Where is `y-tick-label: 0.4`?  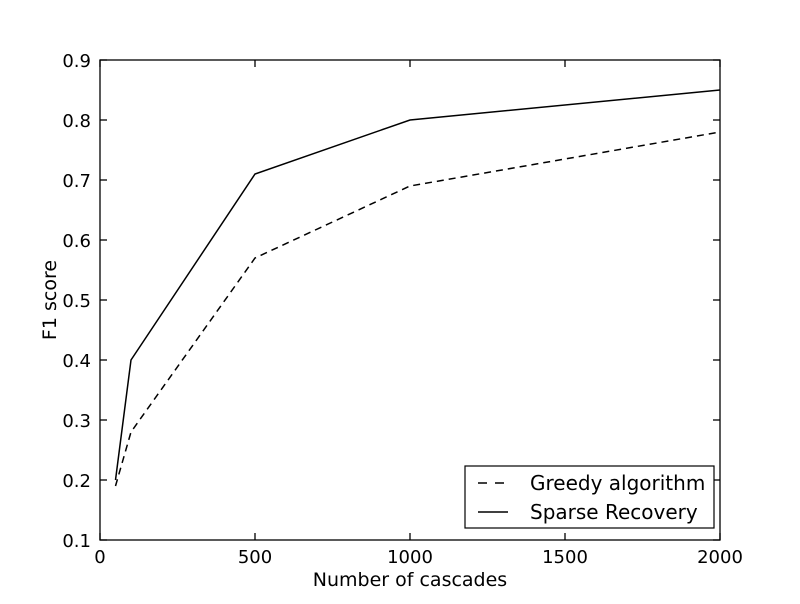
y-tick-label: 0.4 is located at coordinates (76, 361).